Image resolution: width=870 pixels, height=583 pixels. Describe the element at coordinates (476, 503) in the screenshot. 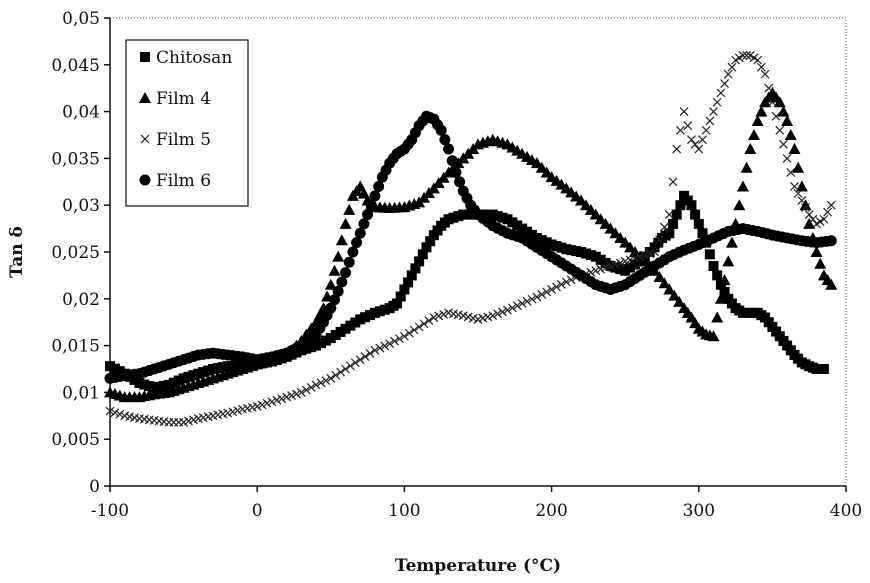

I see `x-axis: -100 0 100 200 300 400` at that location.